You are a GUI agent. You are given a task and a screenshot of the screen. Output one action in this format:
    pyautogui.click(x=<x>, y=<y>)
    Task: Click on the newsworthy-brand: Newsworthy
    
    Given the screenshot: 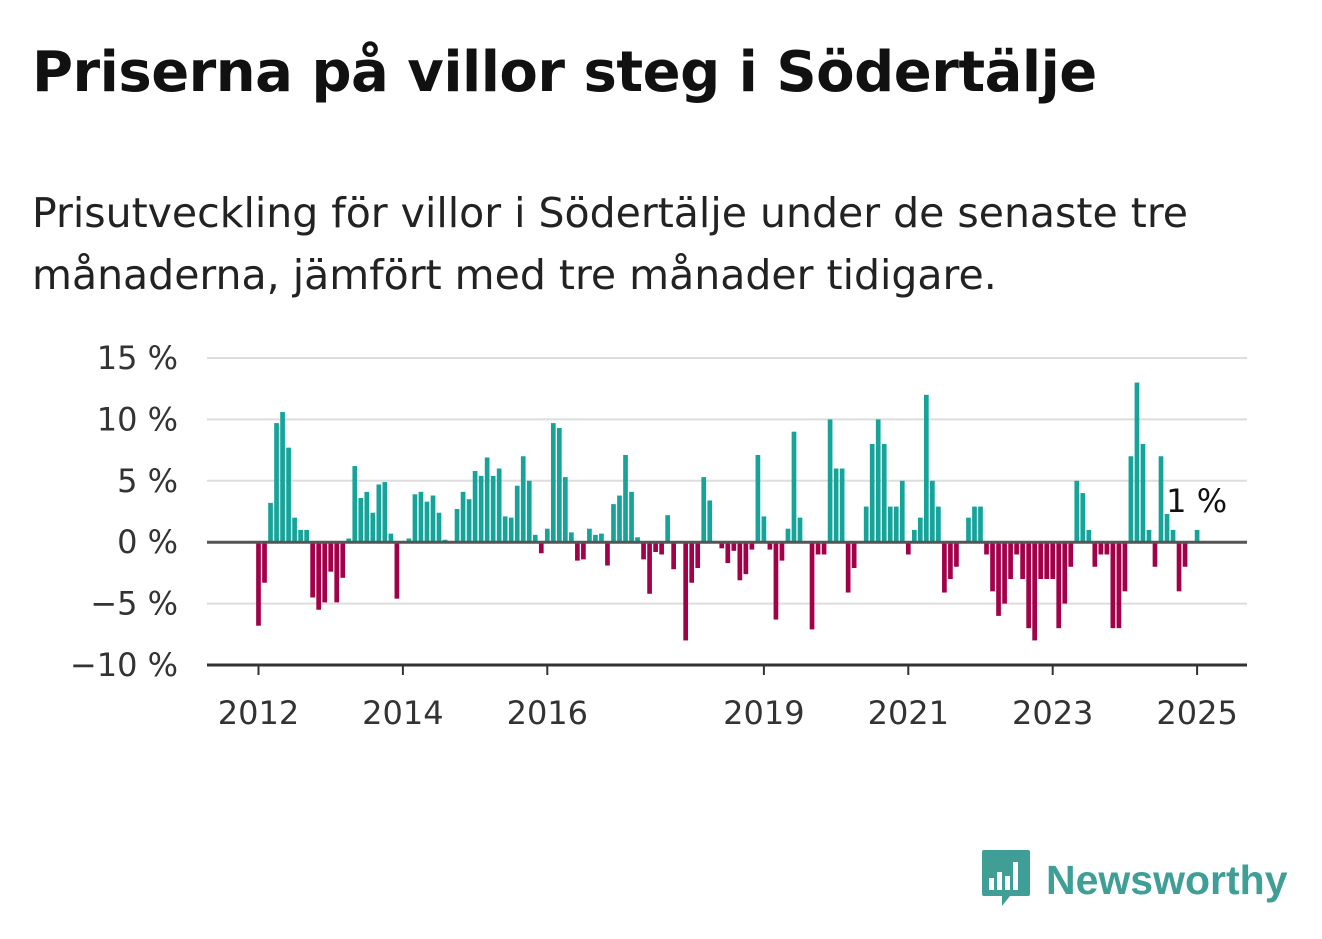 What is the action you would take?
    pyautogui.click(x=1134, y=880)
    